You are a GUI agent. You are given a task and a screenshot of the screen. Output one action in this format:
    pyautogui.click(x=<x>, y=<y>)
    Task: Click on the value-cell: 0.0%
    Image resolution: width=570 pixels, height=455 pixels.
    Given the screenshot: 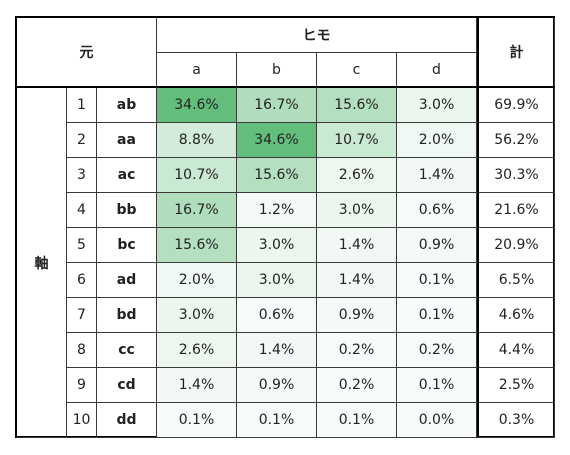 What is the action you would take?
    pyautogui.click(x=437, y=420)
    